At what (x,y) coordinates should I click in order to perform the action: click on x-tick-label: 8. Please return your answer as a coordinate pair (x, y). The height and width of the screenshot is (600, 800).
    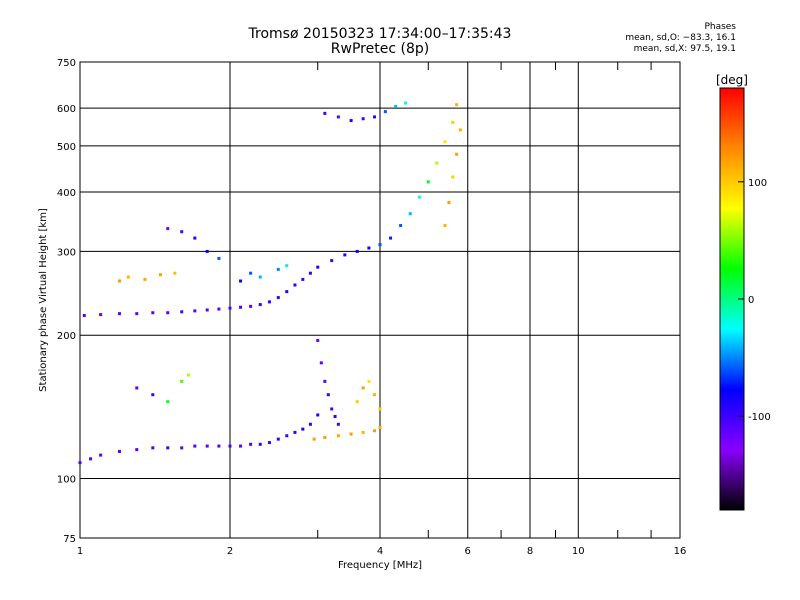
    Looking at the image, I should click on (530, 551).